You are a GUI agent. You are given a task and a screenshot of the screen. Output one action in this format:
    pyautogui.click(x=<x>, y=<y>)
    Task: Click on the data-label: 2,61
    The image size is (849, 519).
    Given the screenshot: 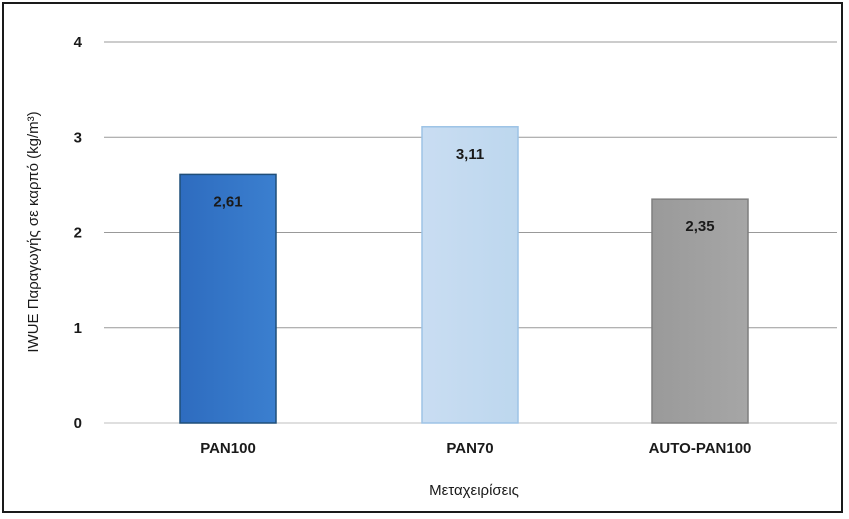 What is the action you would take?
    pyautogui.click(x=227, y=201)
    